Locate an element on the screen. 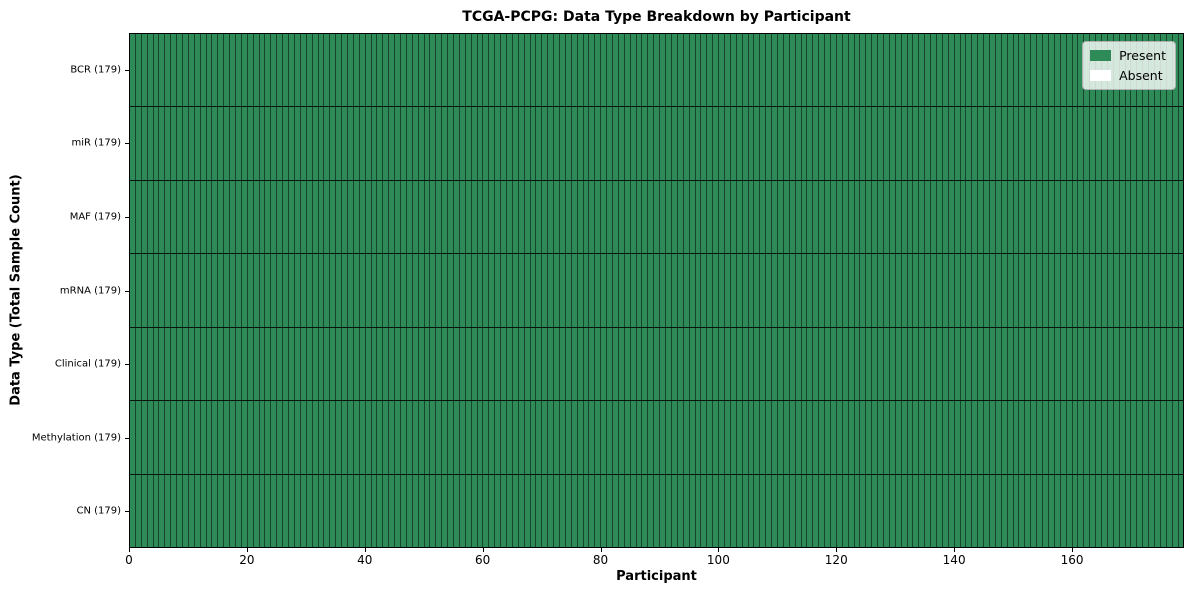 The height and width of the screenshot is (600, 1200). heatmap-row is located at coordinates (657, 70).